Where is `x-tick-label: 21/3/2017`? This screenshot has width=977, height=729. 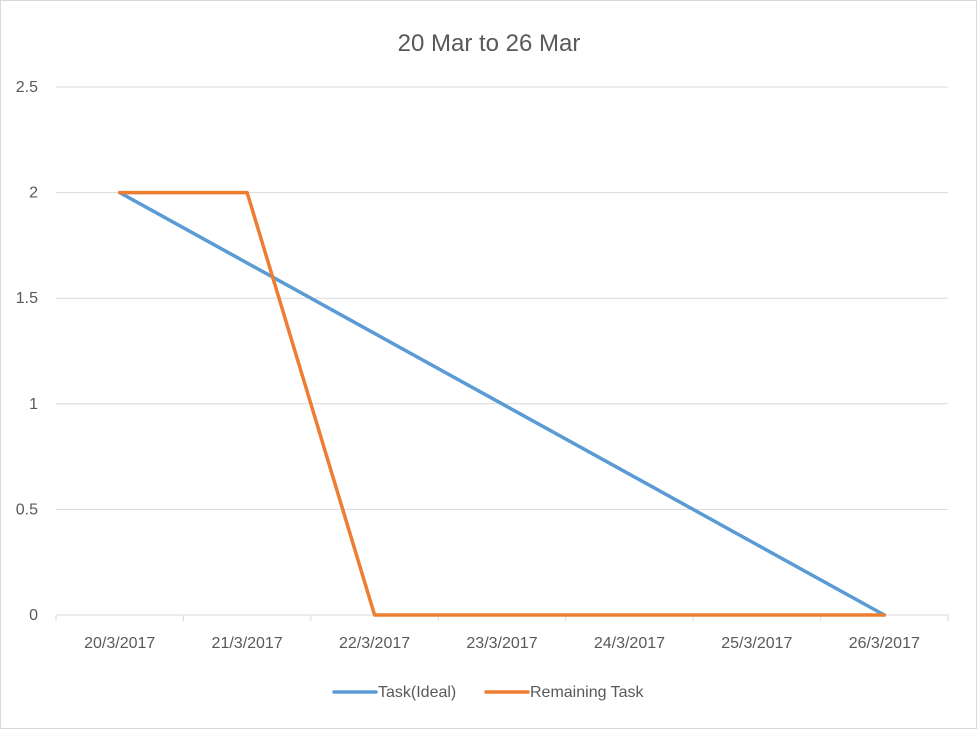 x-tick-label: 21/3/2017 is located at coordinates (247, 643).